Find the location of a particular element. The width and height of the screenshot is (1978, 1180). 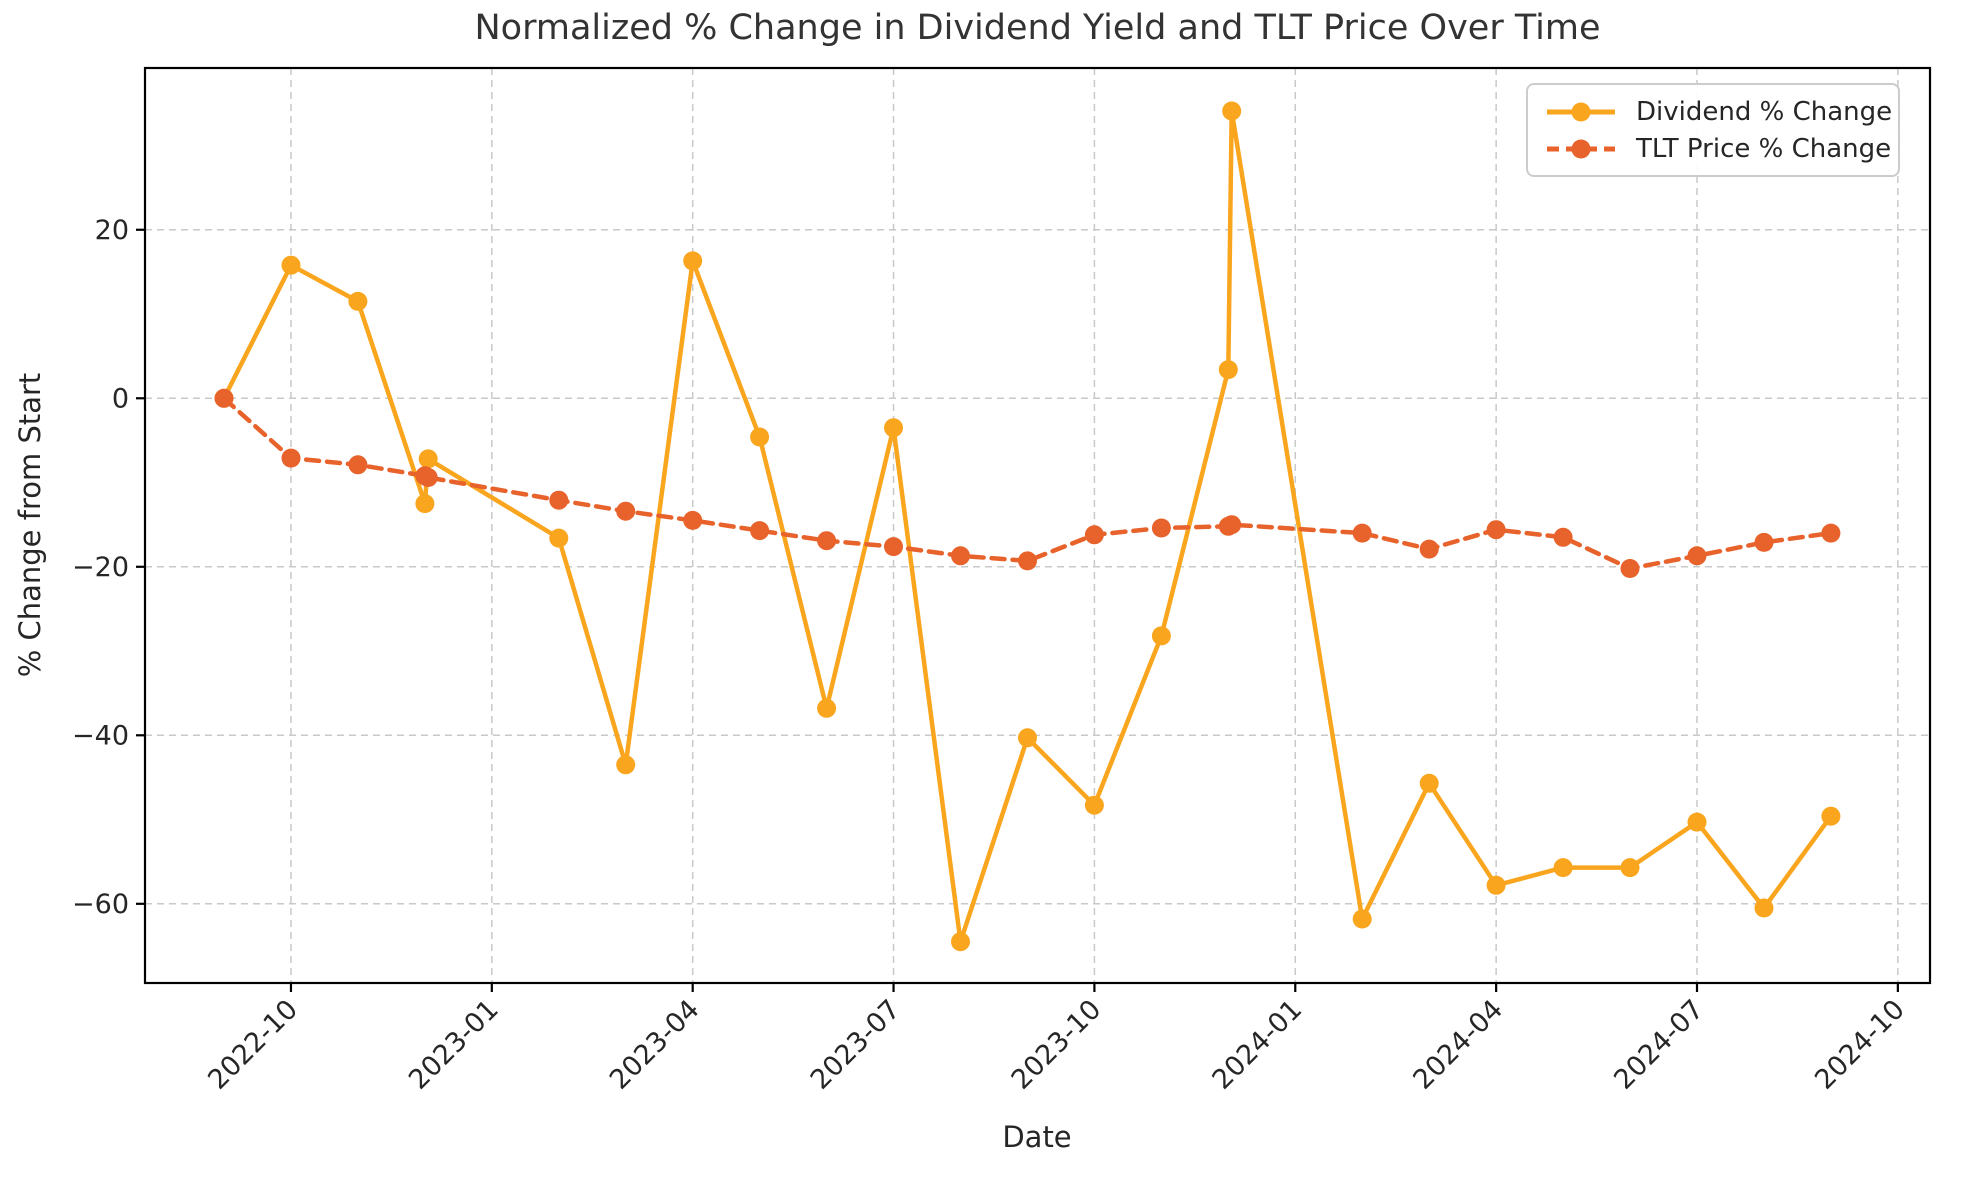

x-tick-label: 2024-04 is located at coordinates (1458, 1045).